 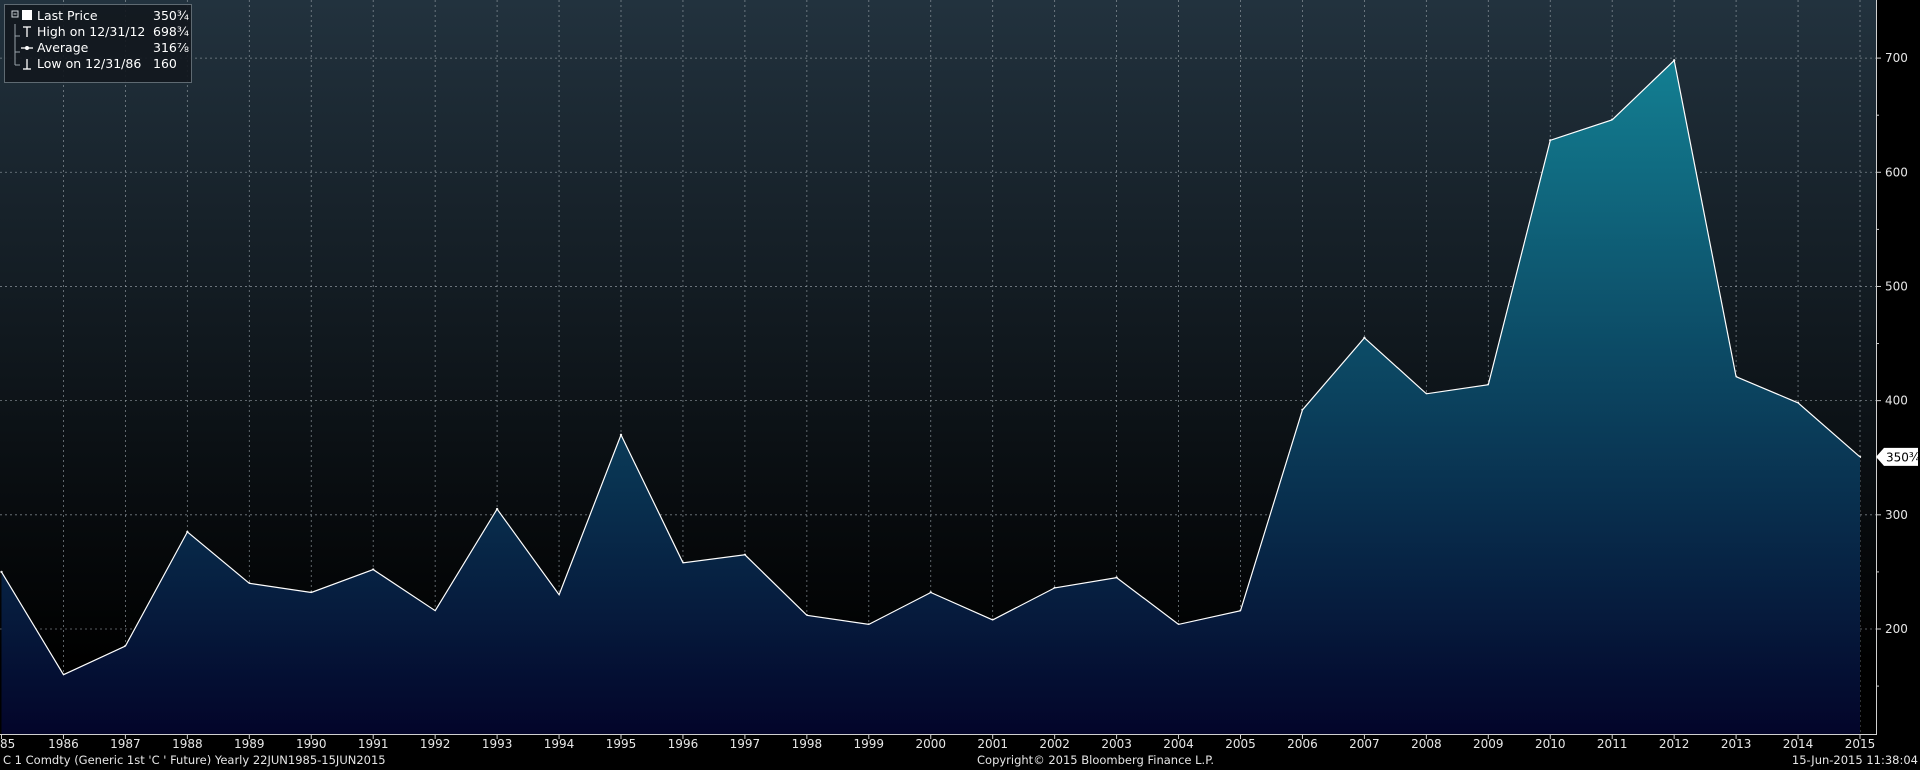 I want to click on x-tick-label: 1992, so click(x=435, y=744).